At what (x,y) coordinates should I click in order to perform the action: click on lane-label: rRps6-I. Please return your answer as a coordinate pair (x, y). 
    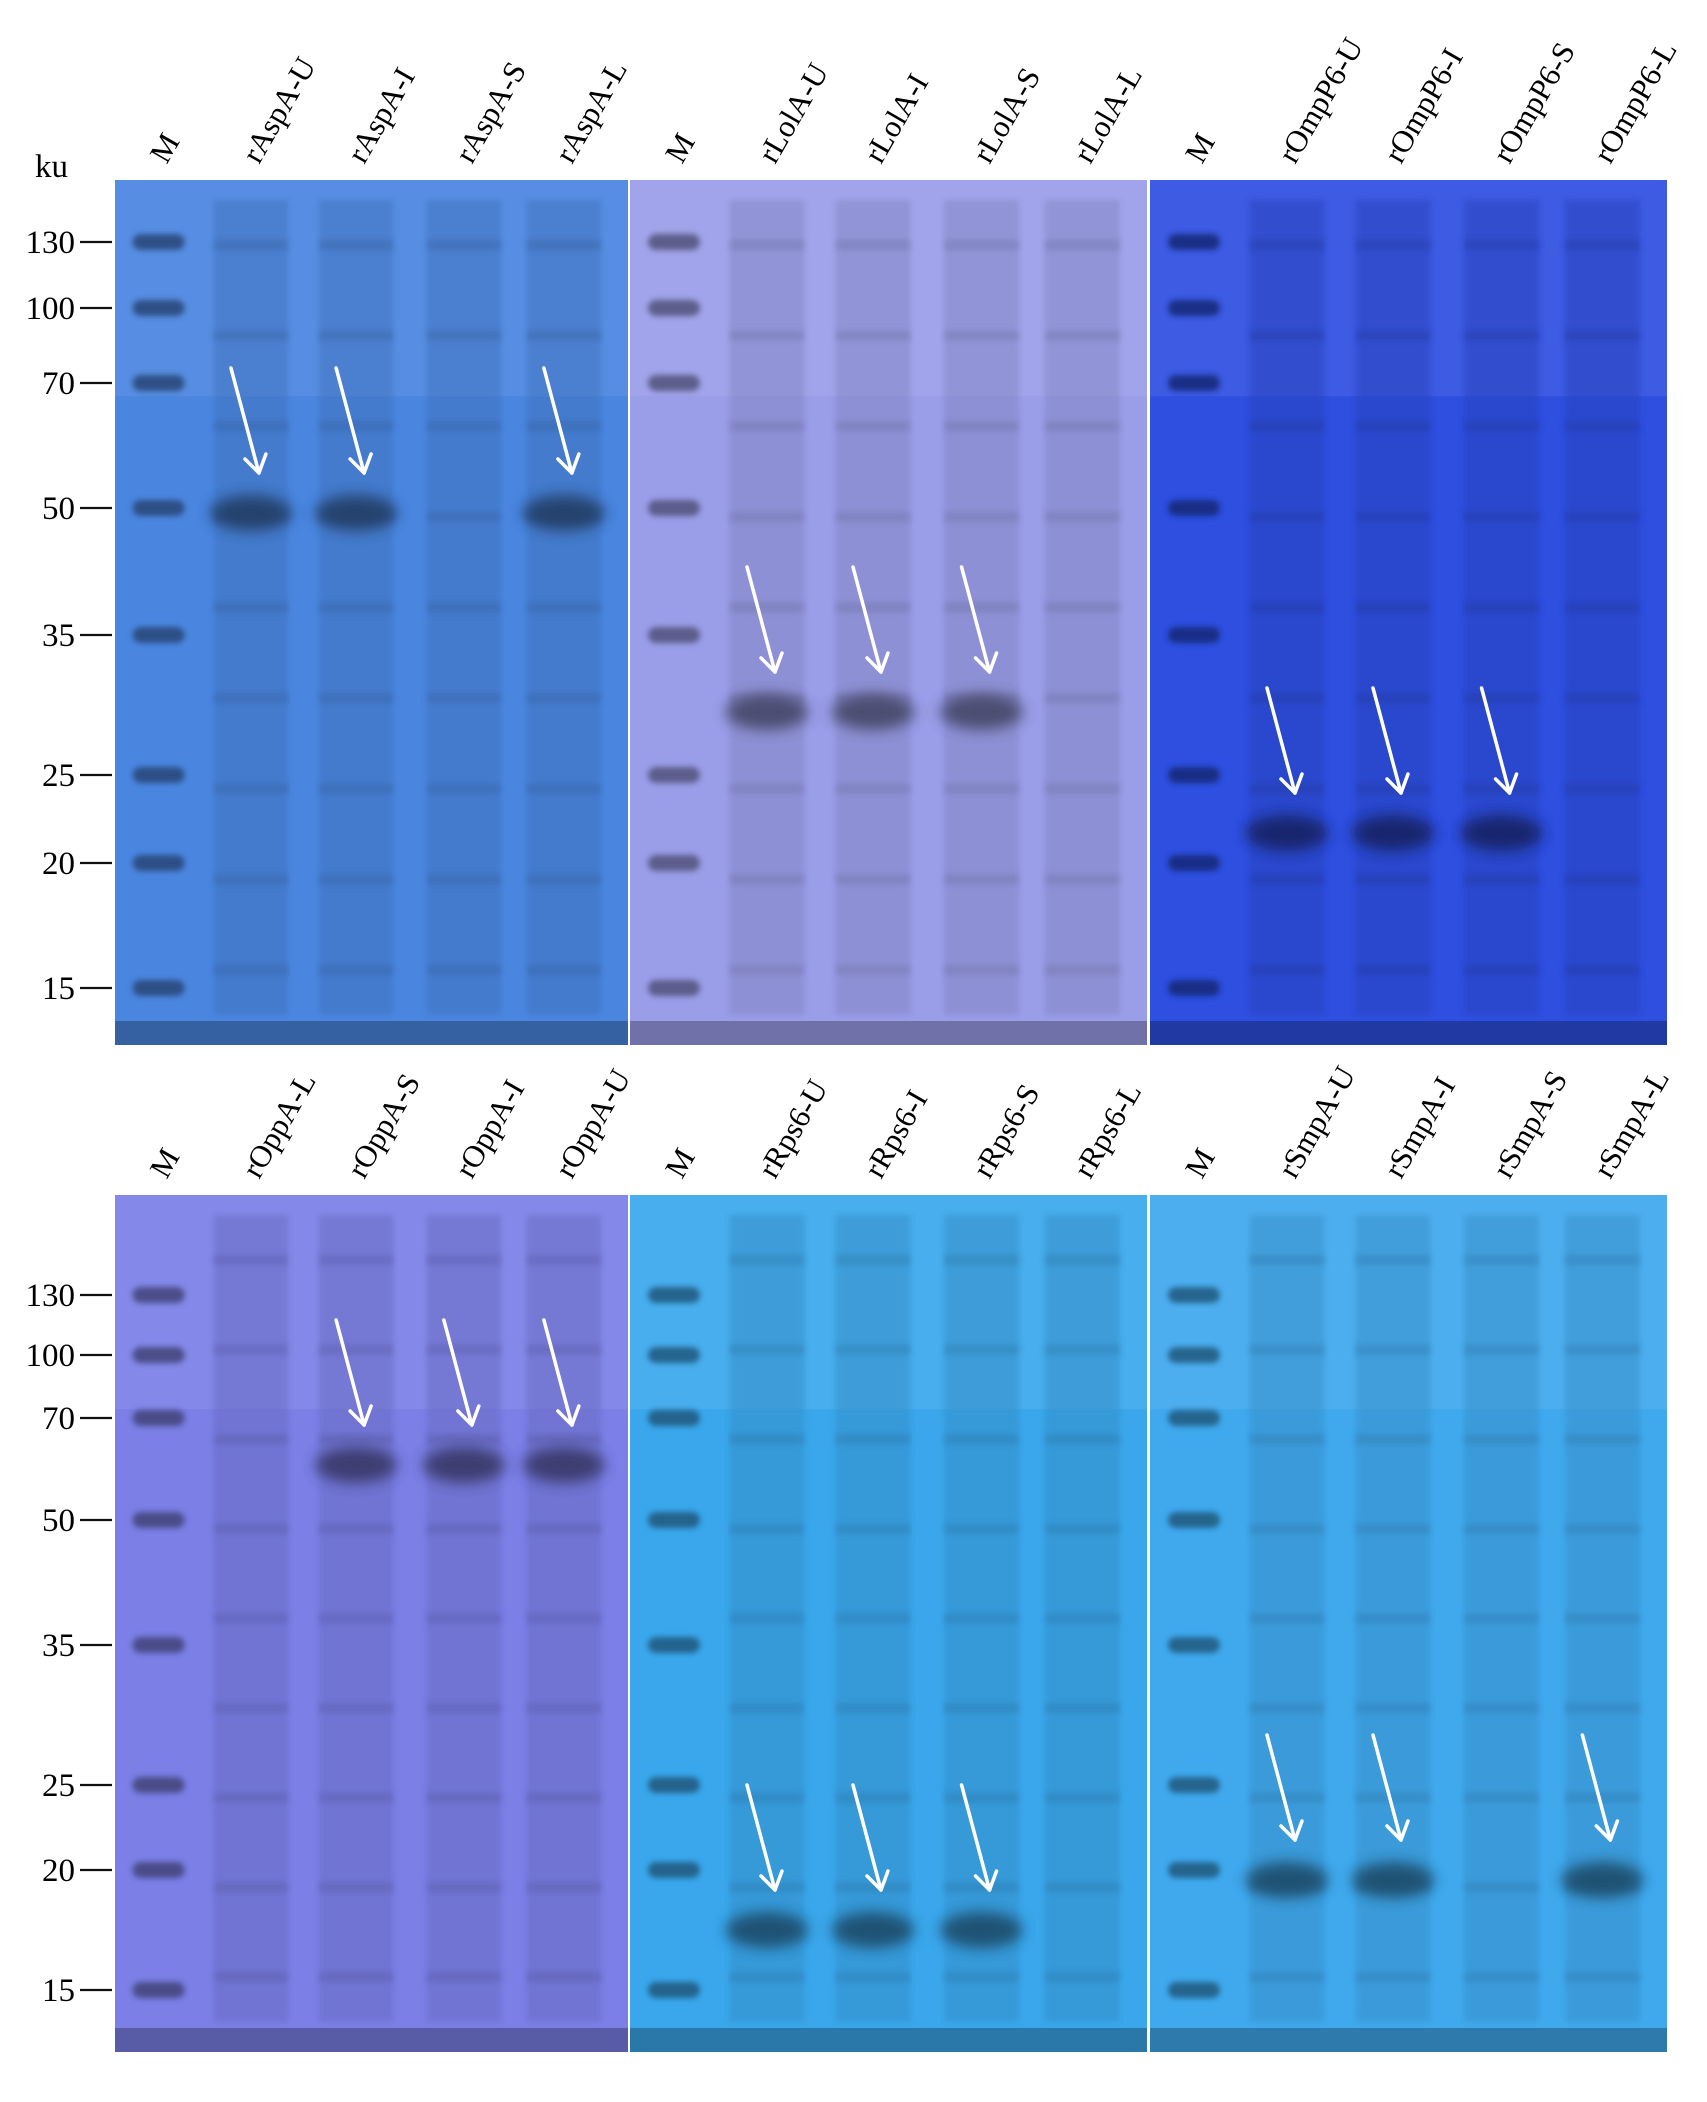
    Looking at the image, I should click on (896, 1134).